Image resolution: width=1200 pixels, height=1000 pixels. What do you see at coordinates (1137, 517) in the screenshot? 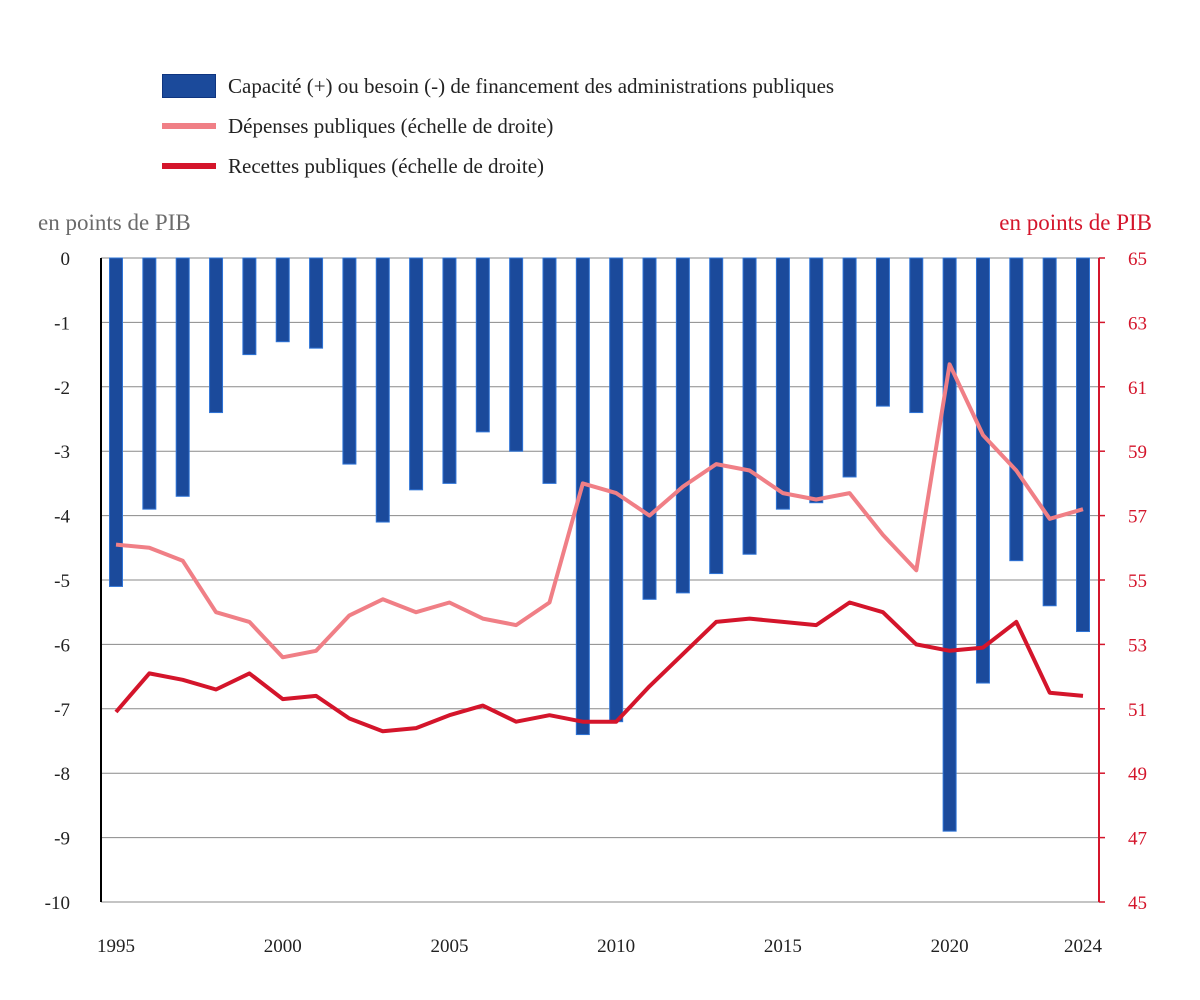
I see `right-tick-label: 57` at bounding box center [1137, 517].